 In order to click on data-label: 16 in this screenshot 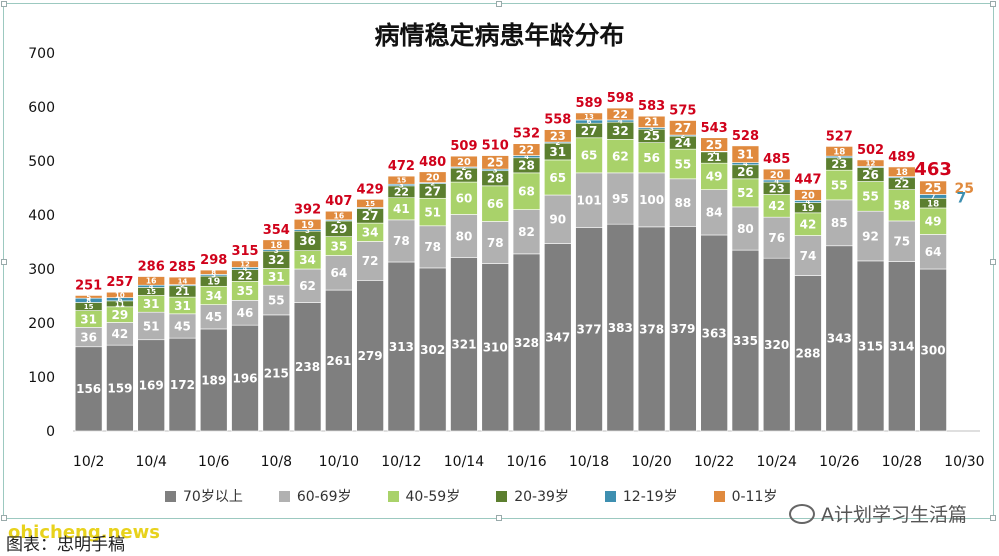, I will do `click(339, 215)`.